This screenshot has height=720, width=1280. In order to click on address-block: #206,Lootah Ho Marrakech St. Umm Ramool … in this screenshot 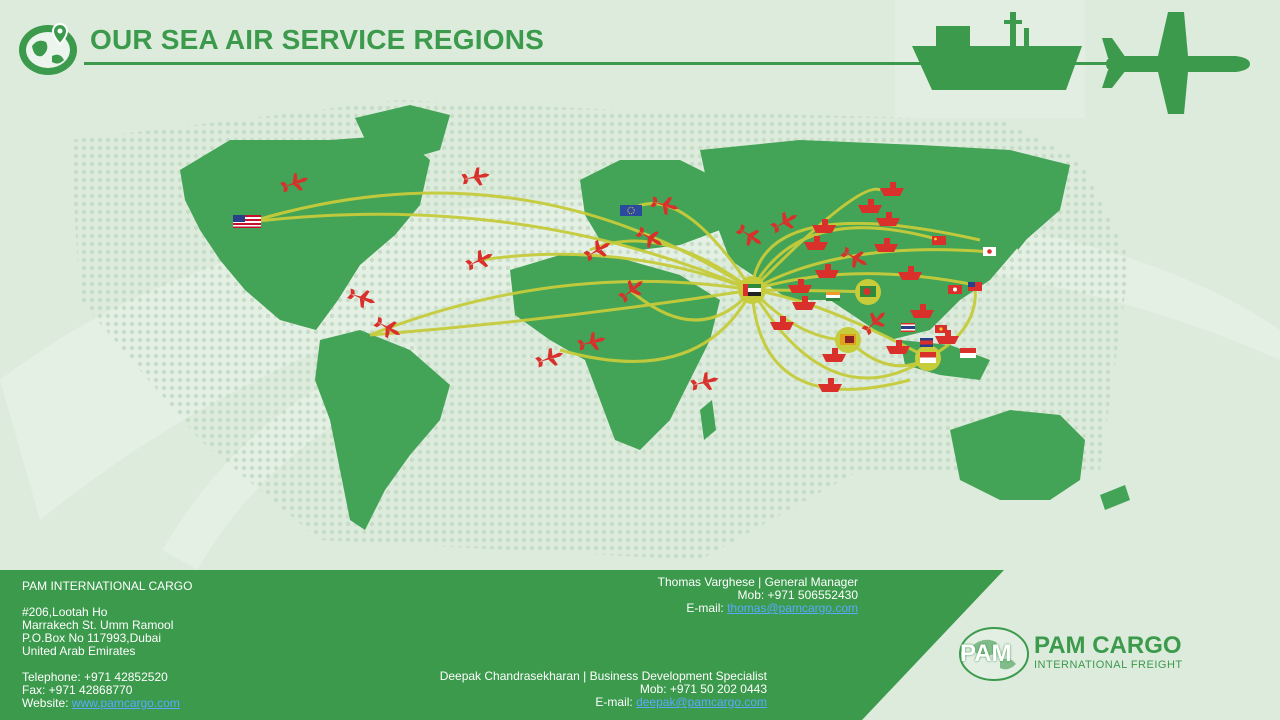, I will do `click(97, 632)`.